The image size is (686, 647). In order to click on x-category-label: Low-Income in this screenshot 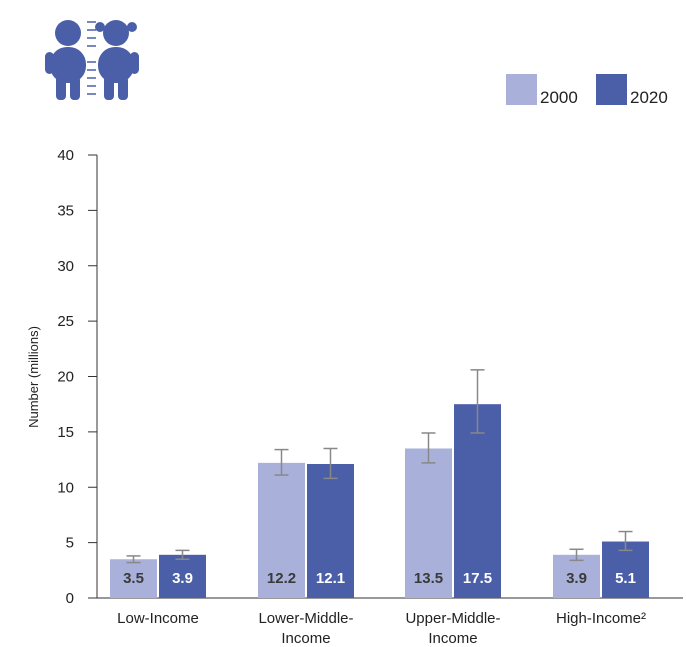, I will do `click(158, 618)`.